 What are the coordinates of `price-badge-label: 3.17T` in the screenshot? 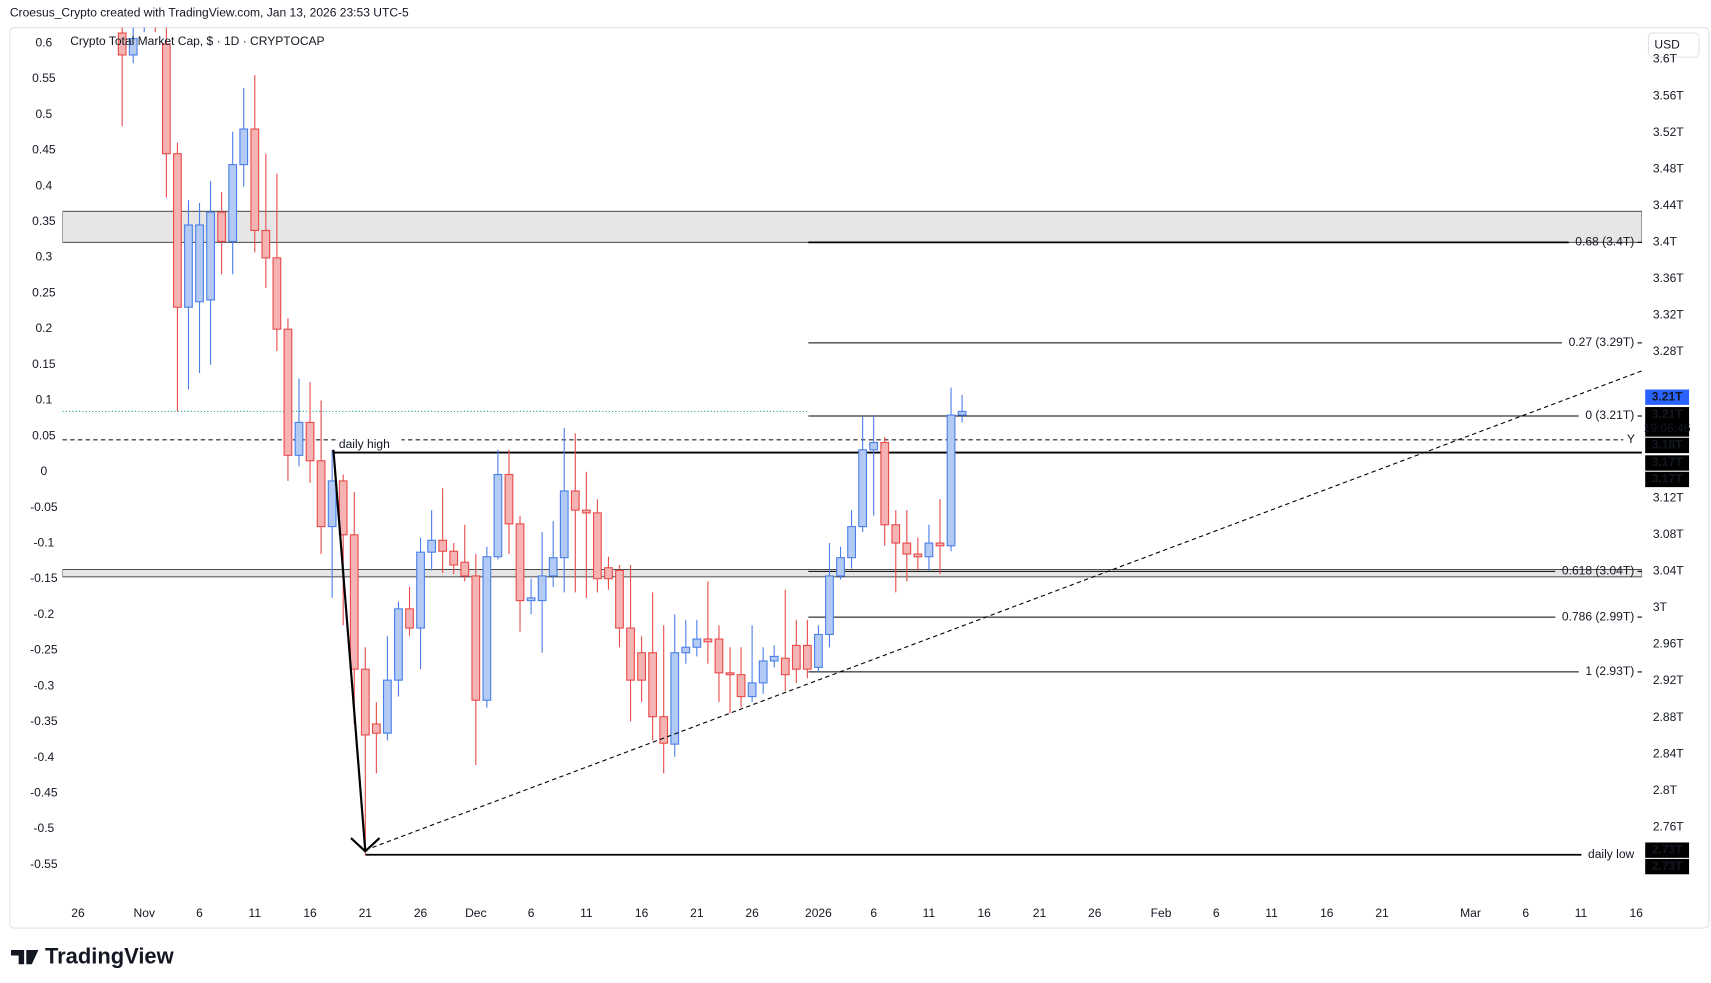 It's located at (1667, 462).